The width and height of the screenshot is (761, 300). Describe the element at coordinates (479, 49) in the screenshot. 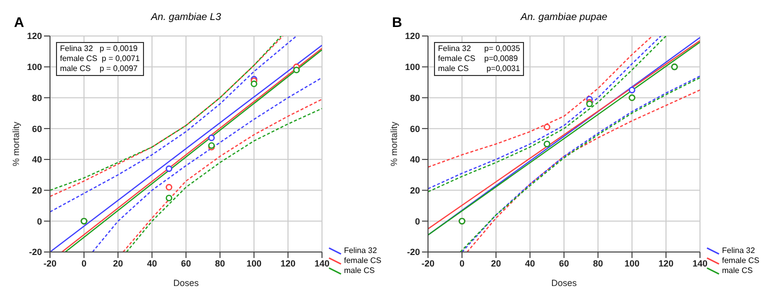

I see `annotation: Felina 32 p= 0,0035` at that location.